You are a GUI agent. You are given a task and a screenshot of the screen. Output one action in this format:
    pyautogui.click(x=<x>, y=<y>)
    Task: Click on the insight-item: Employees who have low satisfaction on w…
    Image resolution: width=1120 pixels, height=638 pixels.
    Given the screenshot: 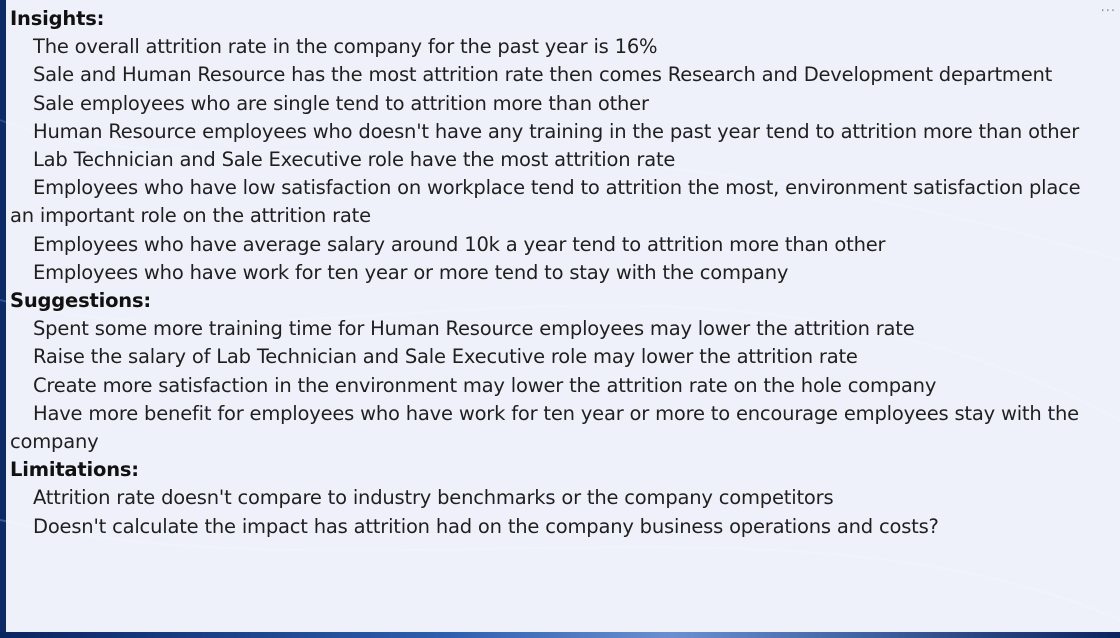 What is the action you would take?
    pyautogui.click(x=545, y=202)
    